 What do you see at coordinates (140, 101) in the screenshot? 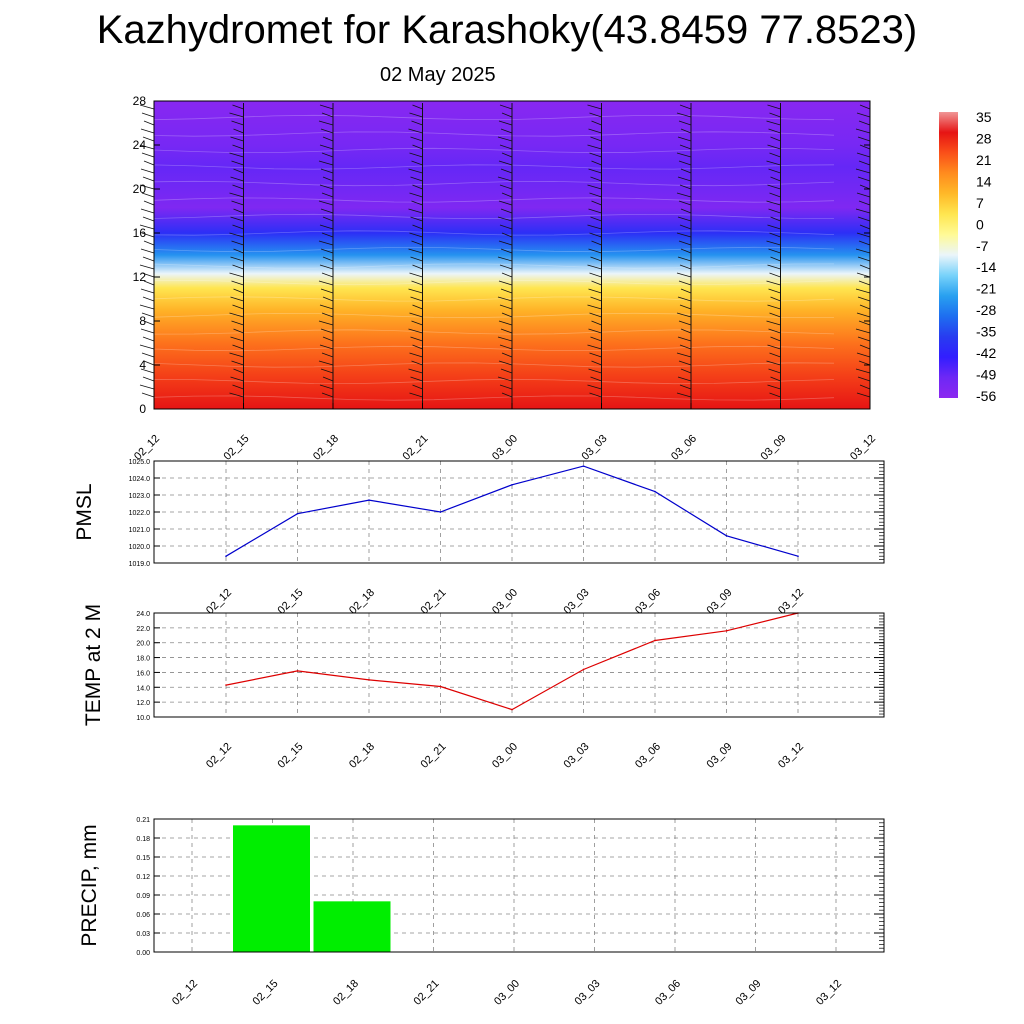
I see `y-tick-label: 28` at bounding box center [140, 101].